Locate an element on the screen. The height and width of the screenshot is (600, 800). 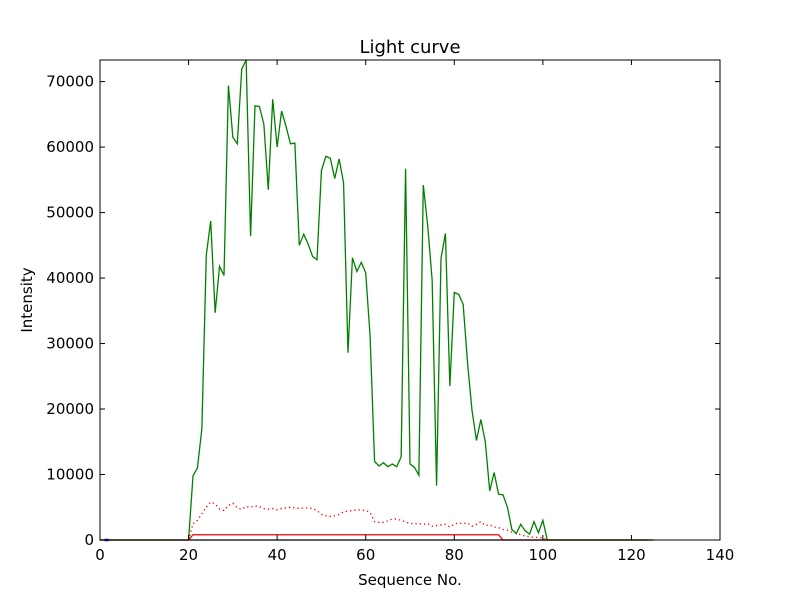
x-tick-label: 60 is located at coordinates (365, 555).